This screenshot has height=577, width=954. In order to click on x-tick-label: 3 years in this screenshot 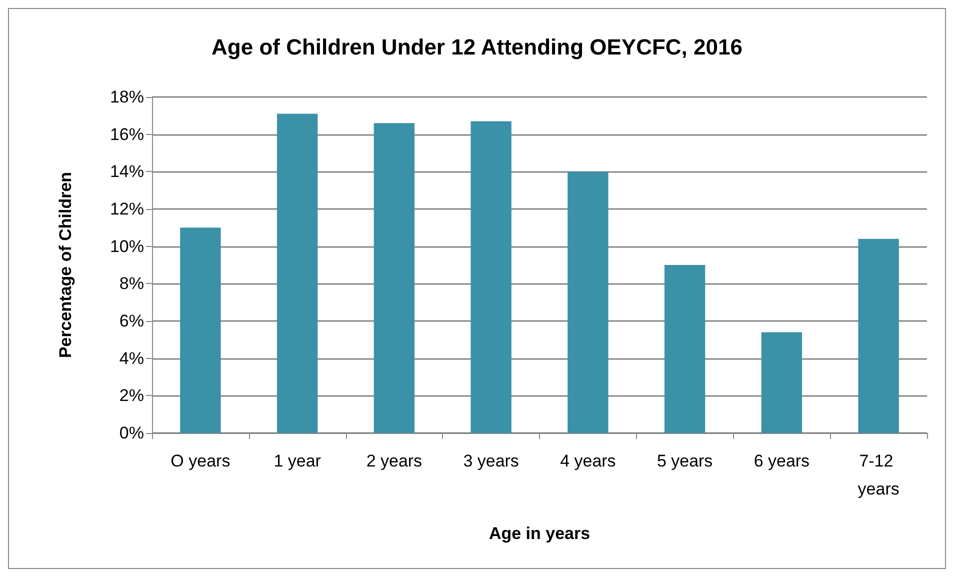, I will do `click(491, 461)`.